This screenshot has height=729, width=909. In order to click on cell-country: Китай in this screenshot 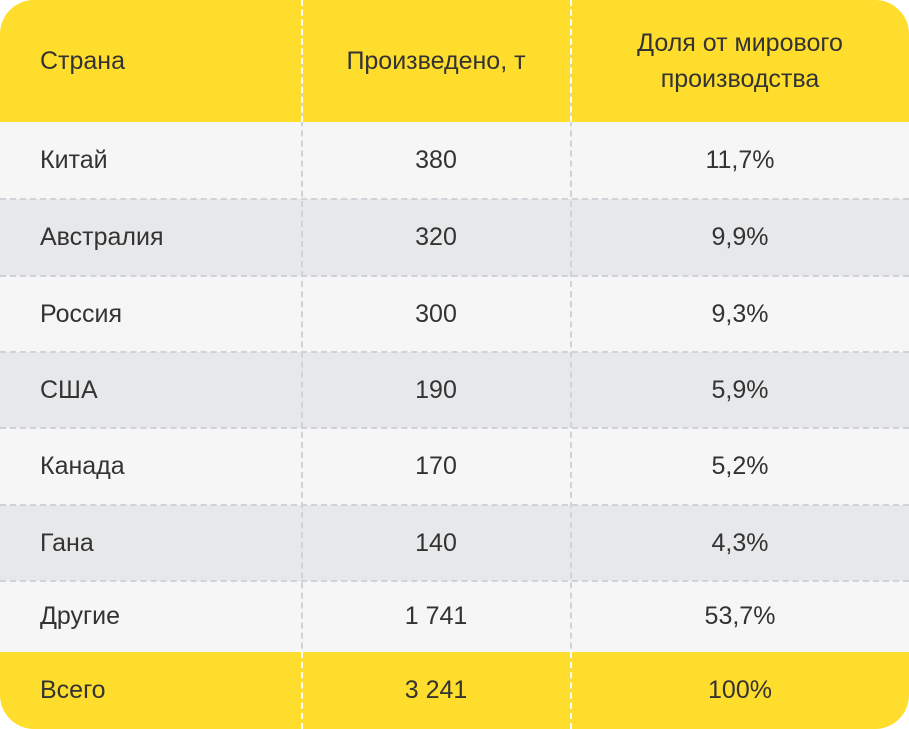, I will do `click(74, 160)`.